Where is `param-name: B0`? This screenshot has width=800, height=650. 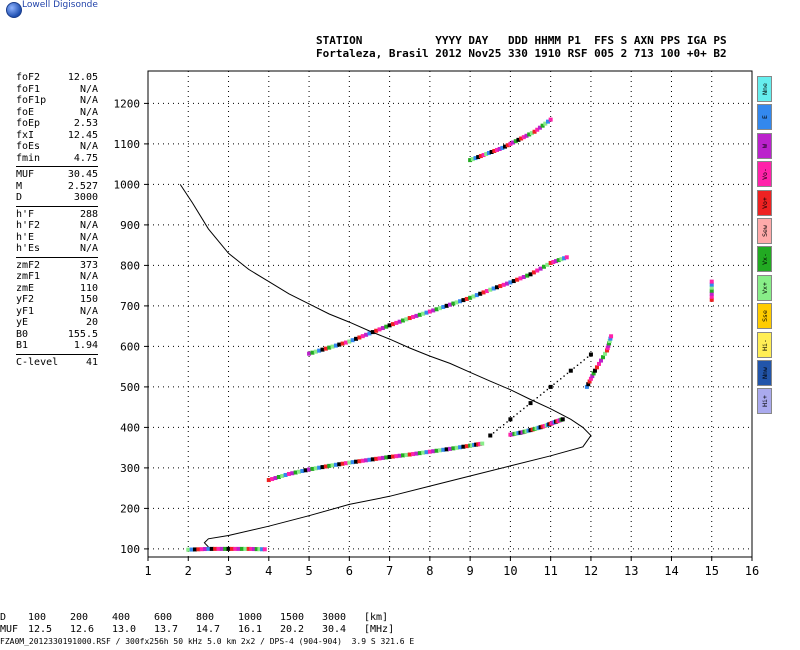 param-name: B0 is located at coordinates (22, 334).